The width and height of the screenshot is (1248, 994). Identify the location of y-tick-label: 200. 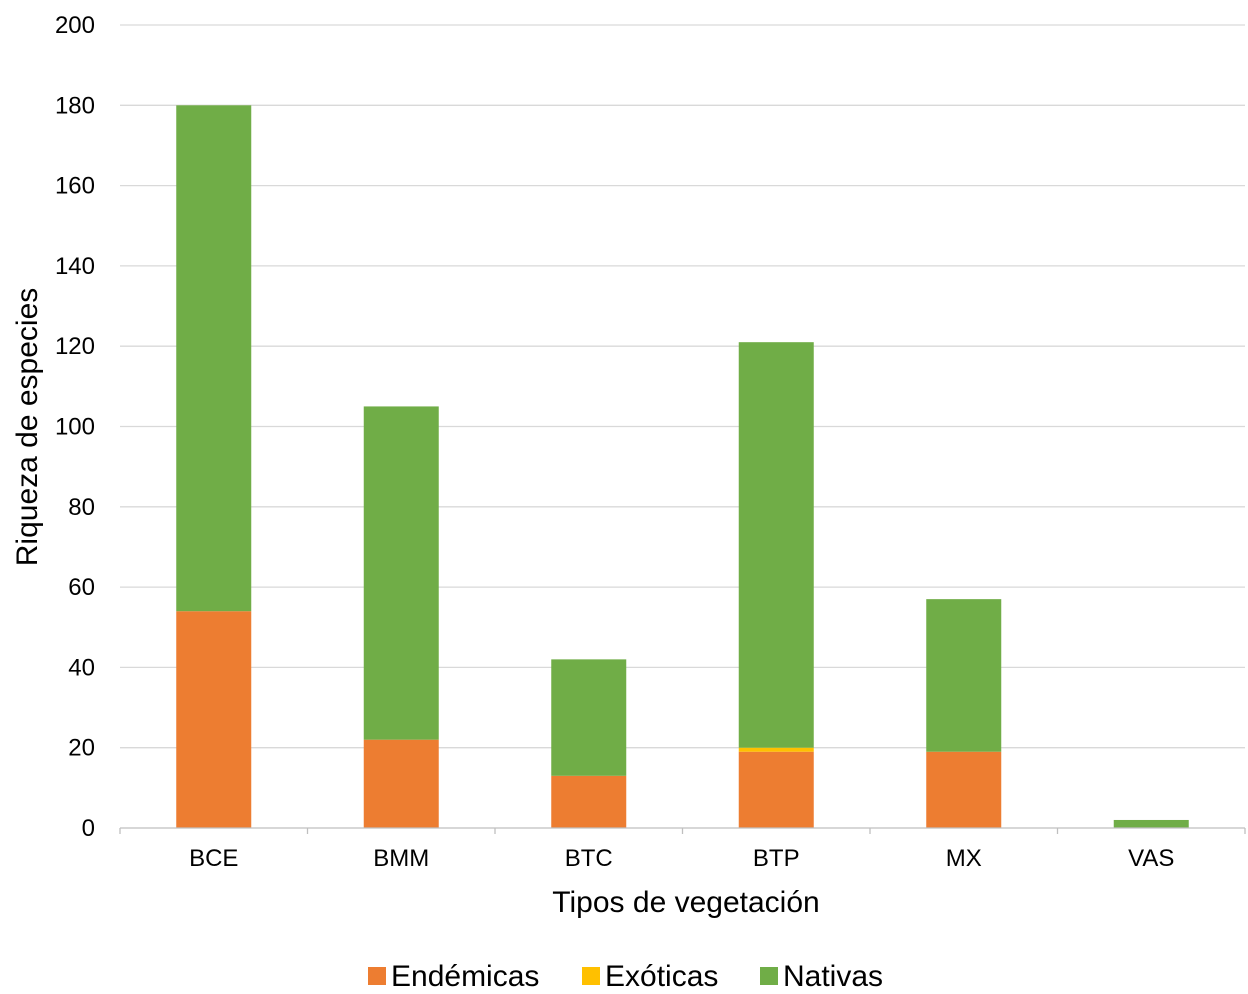
(75, 25).